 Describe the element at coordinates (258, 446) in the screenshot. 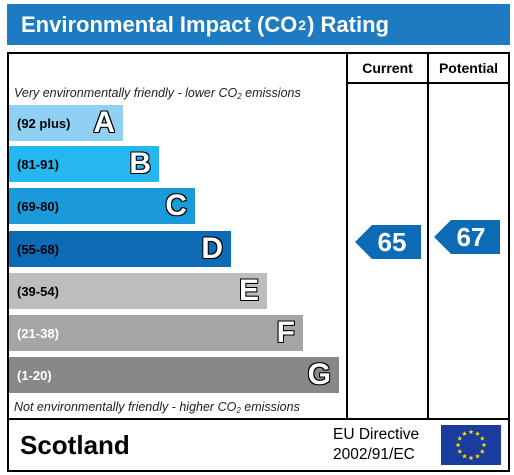

I see `footer` at that location.